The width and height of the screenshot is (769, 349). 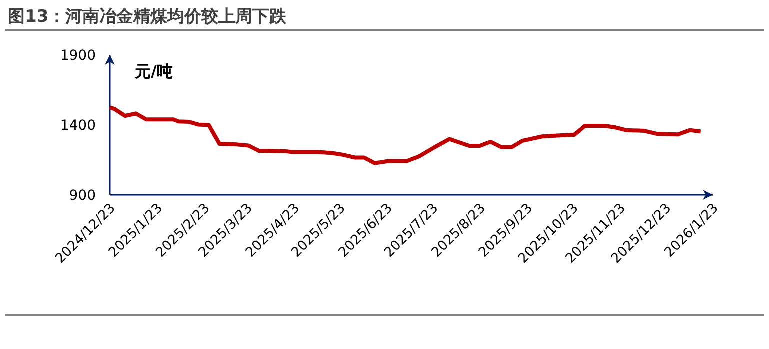 I want to click on y-axis-title: 元/吨, so click(x=153, y=71).